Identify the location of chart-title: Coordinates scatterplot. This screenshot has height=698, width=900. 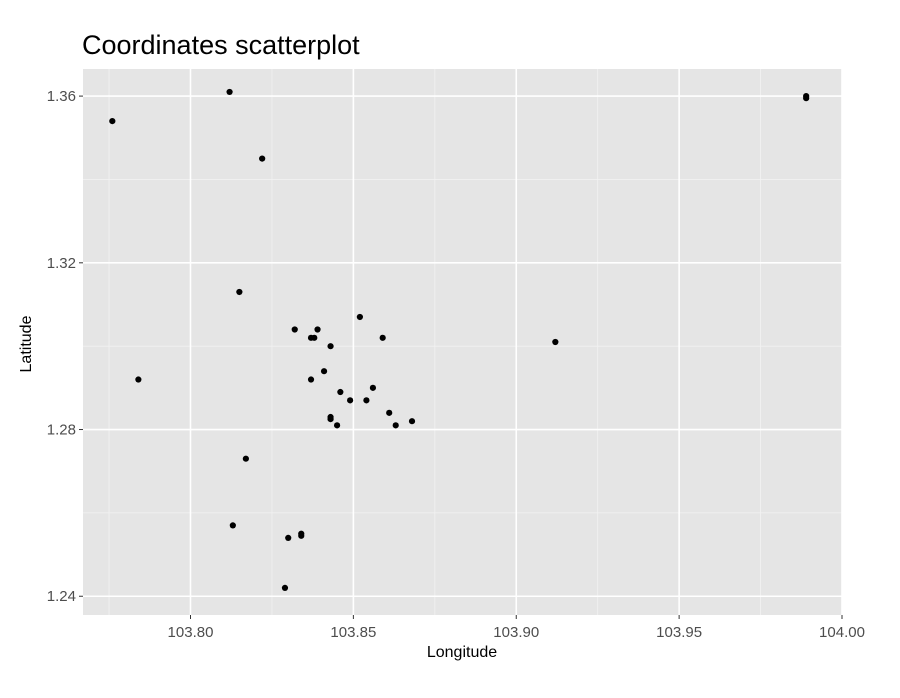
(221, 45).